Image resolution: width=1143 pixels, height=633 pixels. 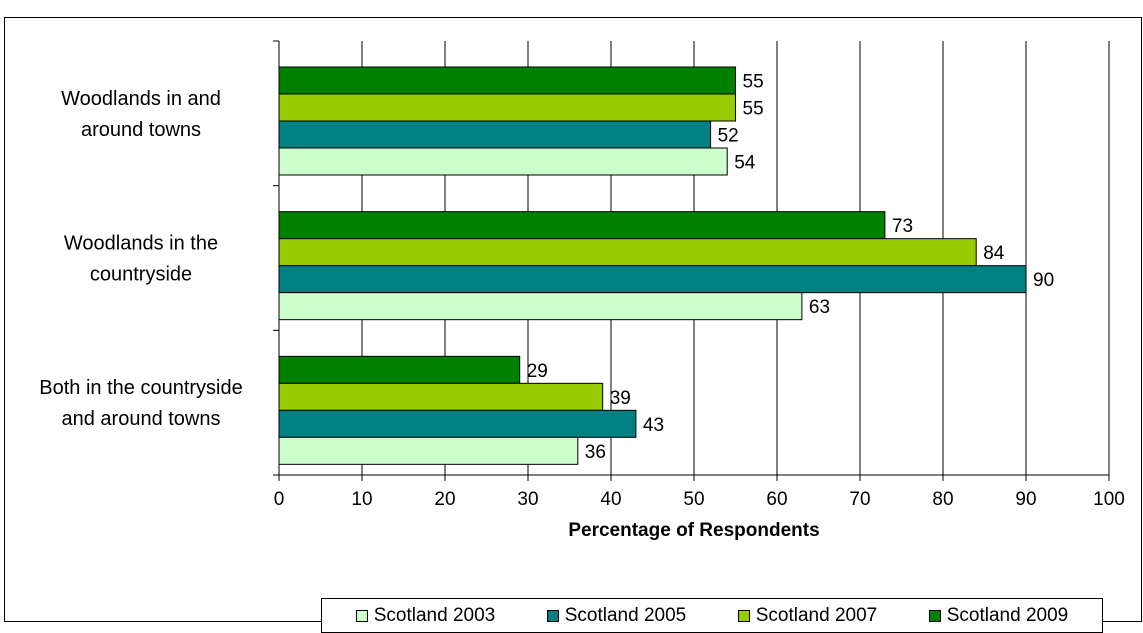 I want to click on data-label: 63, so click(x=819, y=307).